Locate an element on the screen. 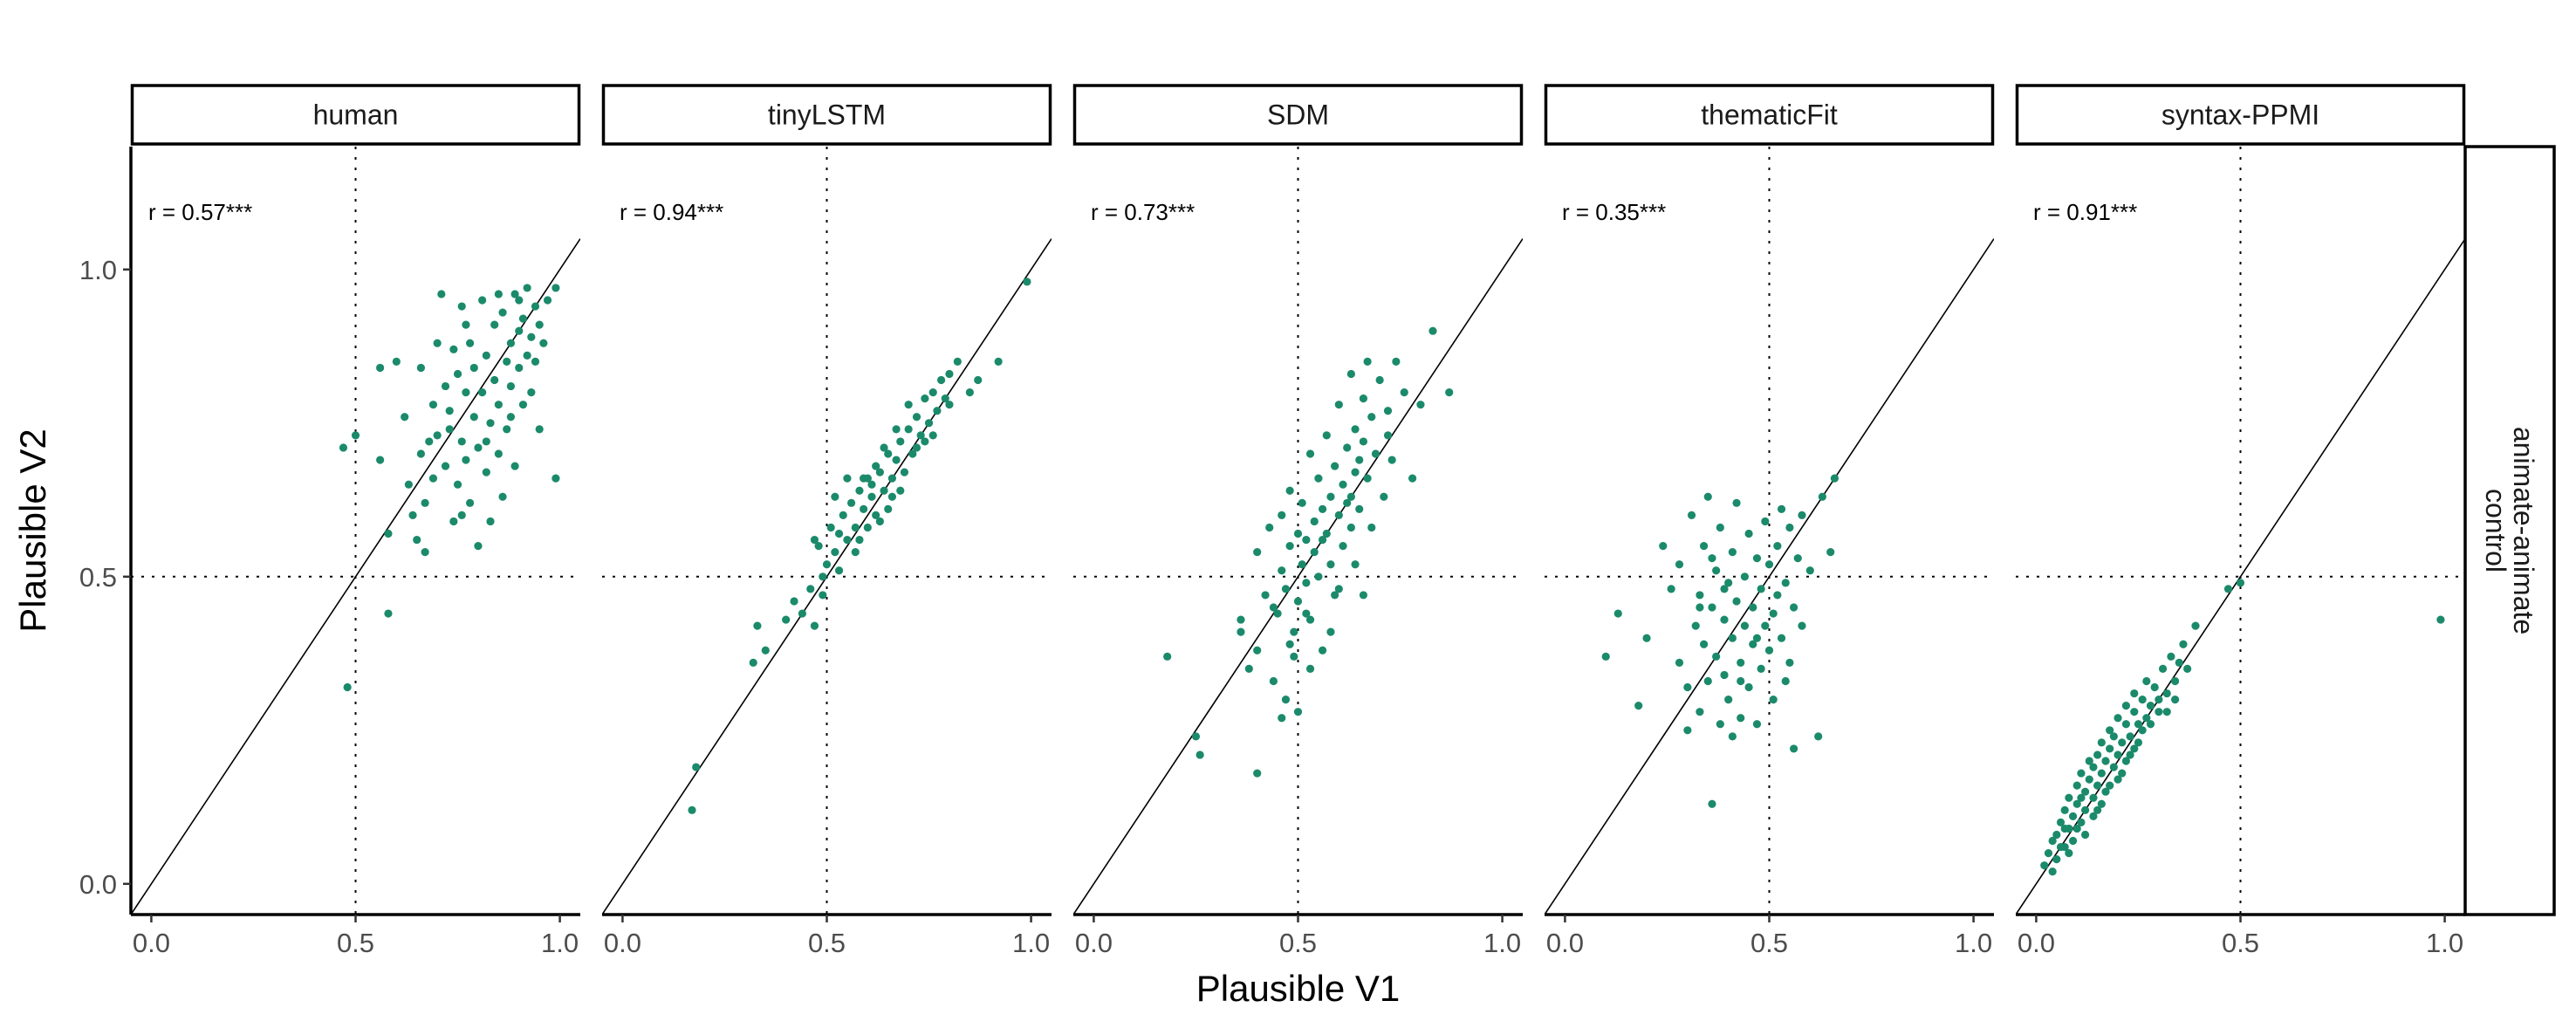  row-strip-label-line: control is located at coordinates (2496, 530).